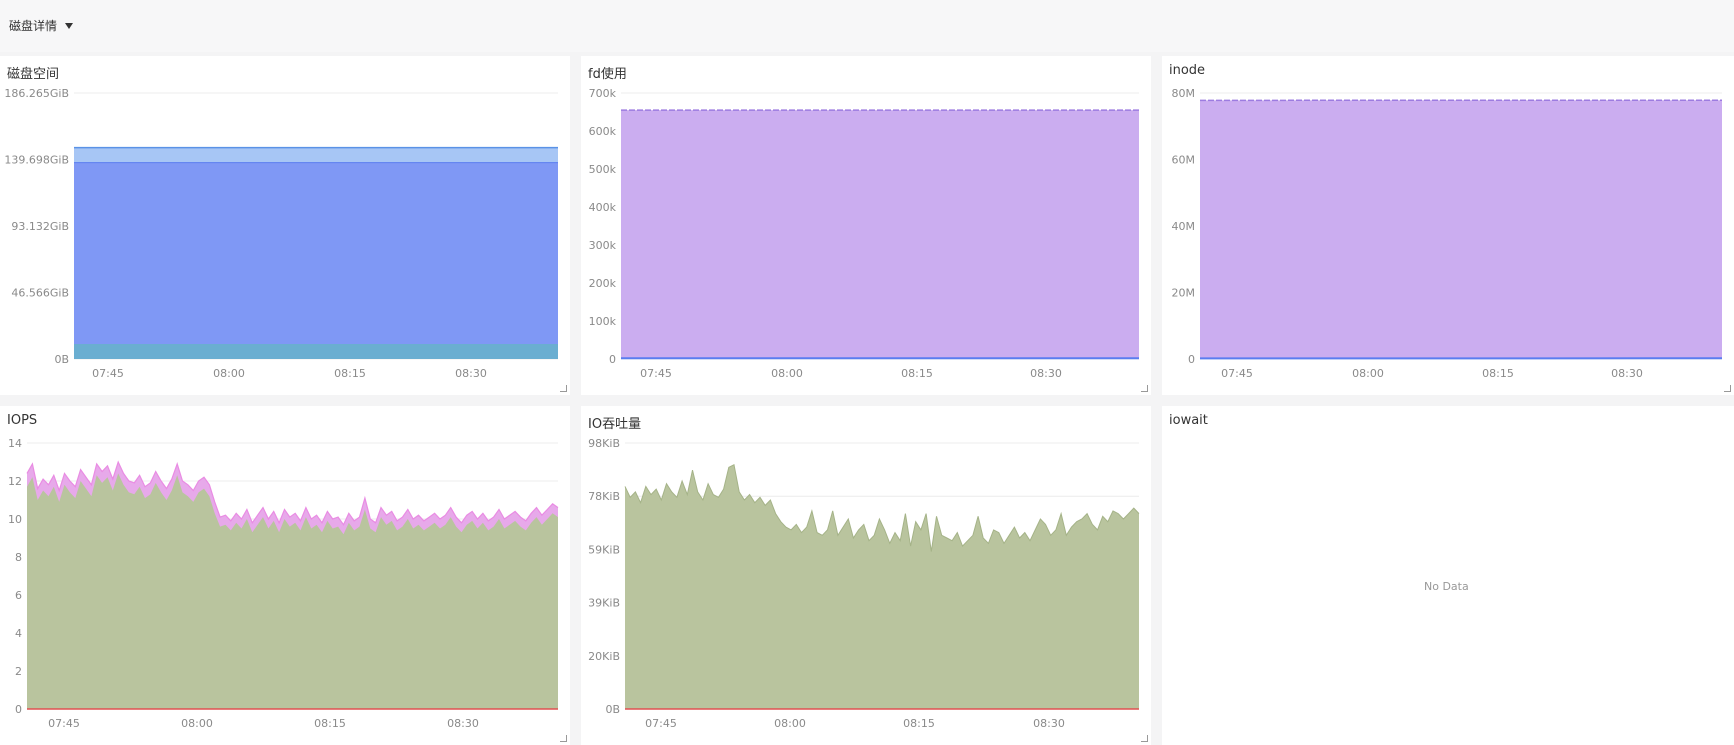 The image size is (1734, 745). What do you see at coordinates (18, 557) in the screenshot?
I see `y-tick-label: 8` at bounding box center [18, 557].